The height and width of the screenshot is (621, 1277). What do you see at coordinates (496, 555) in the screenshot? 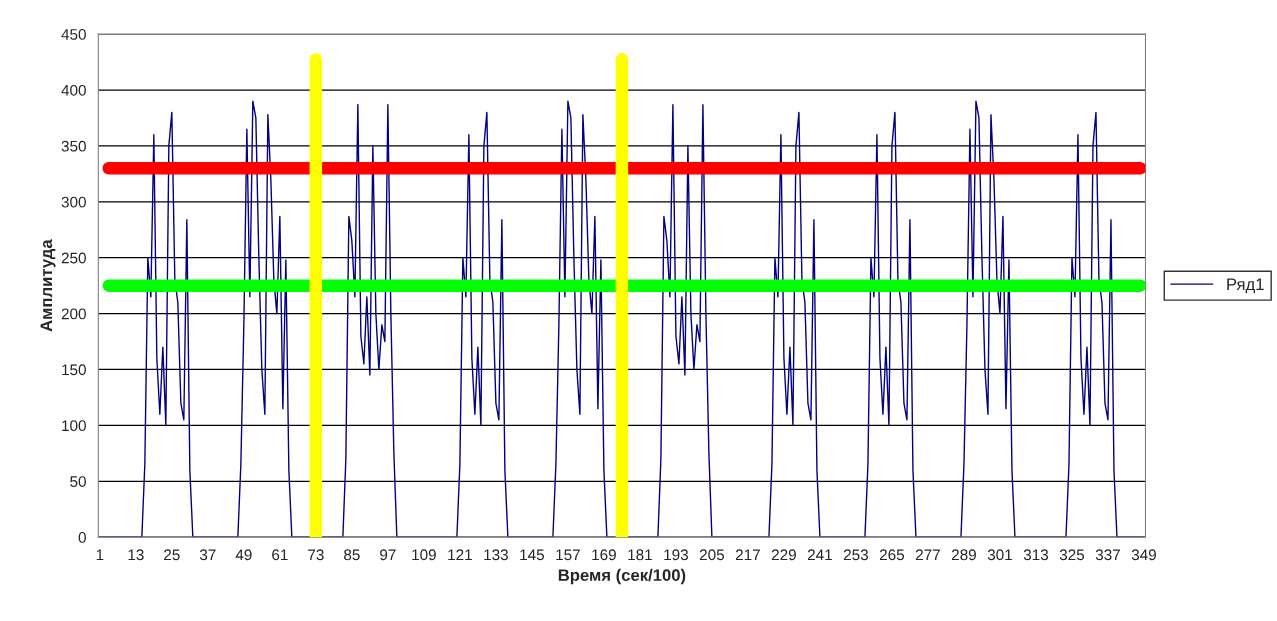
I see `x-tick-label: 133` at bounding box center [496, 555].